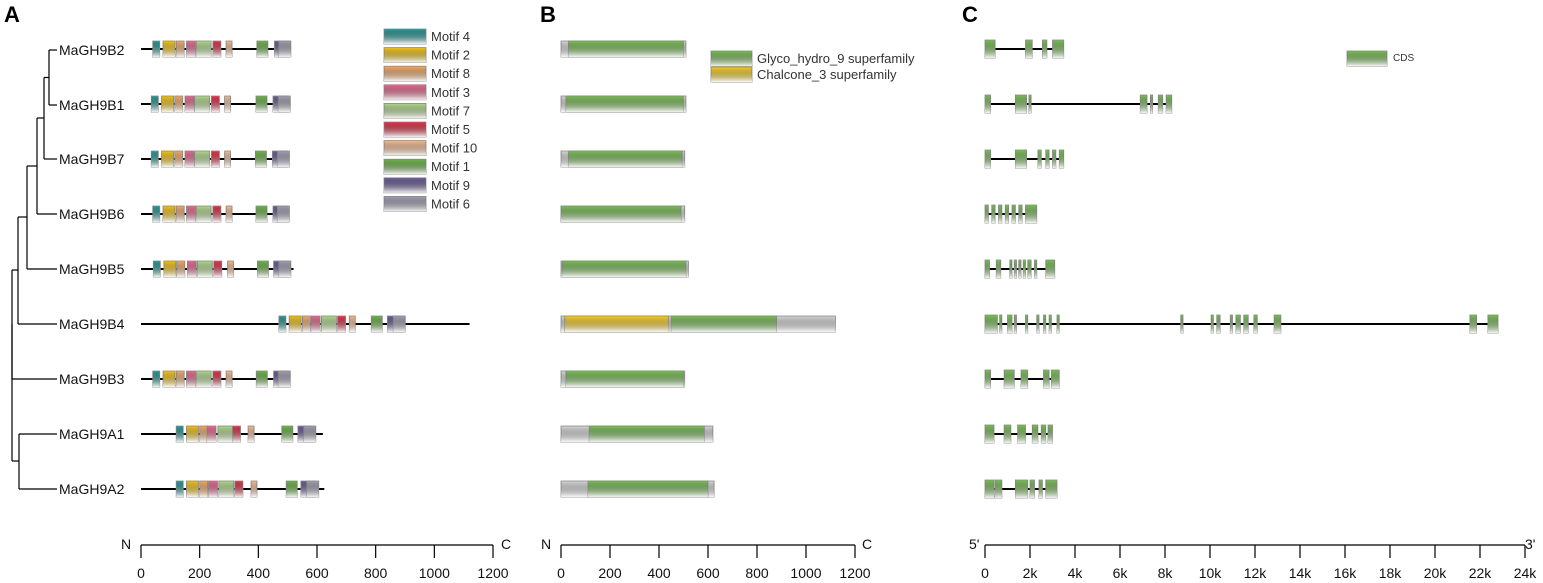  Describe the element at coordinates (1166, 573) in the screenshot. I see `axis_c-tick-label: 8k` at that location.